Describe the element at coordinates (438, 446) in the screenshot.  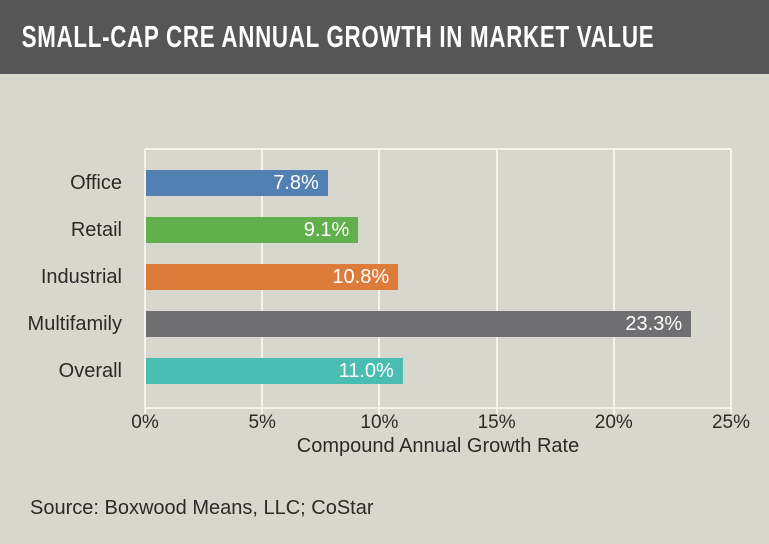
I see `x-axis-title: Compound Annual Growth Rate` at that location.